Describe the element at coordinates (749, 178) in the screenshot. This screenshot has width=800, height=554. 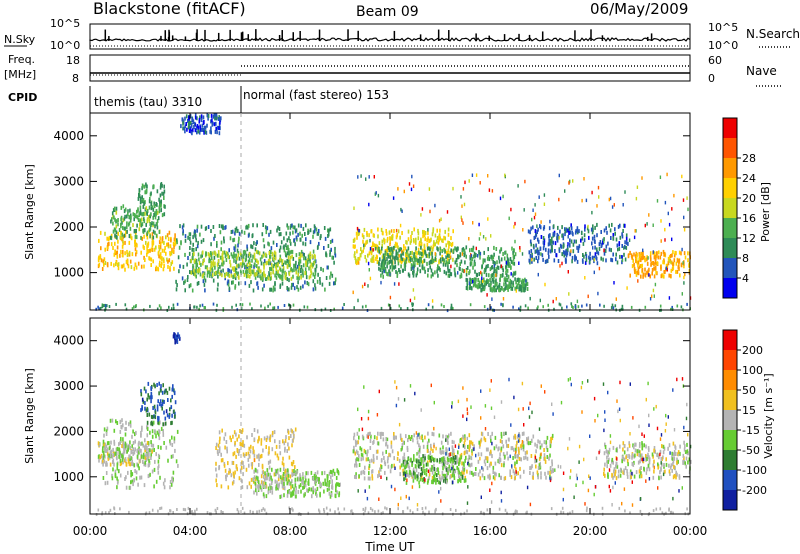
I see `colorbar-tick-label: 24` at that location.